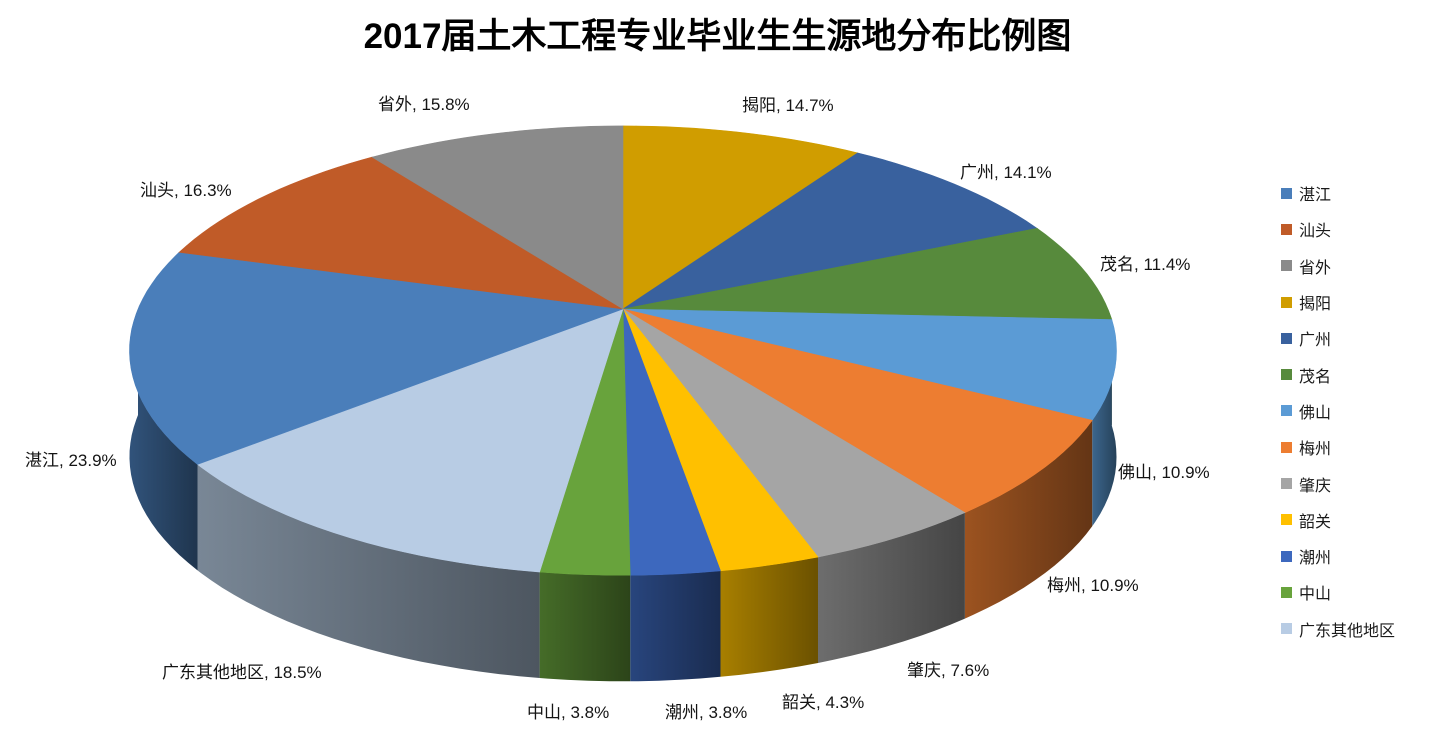 This screenshot has width=1435, height=742. Describe the element at coordinates (1338, 302) in the screenshot. I see `legend-item: 揭阳` at that location.